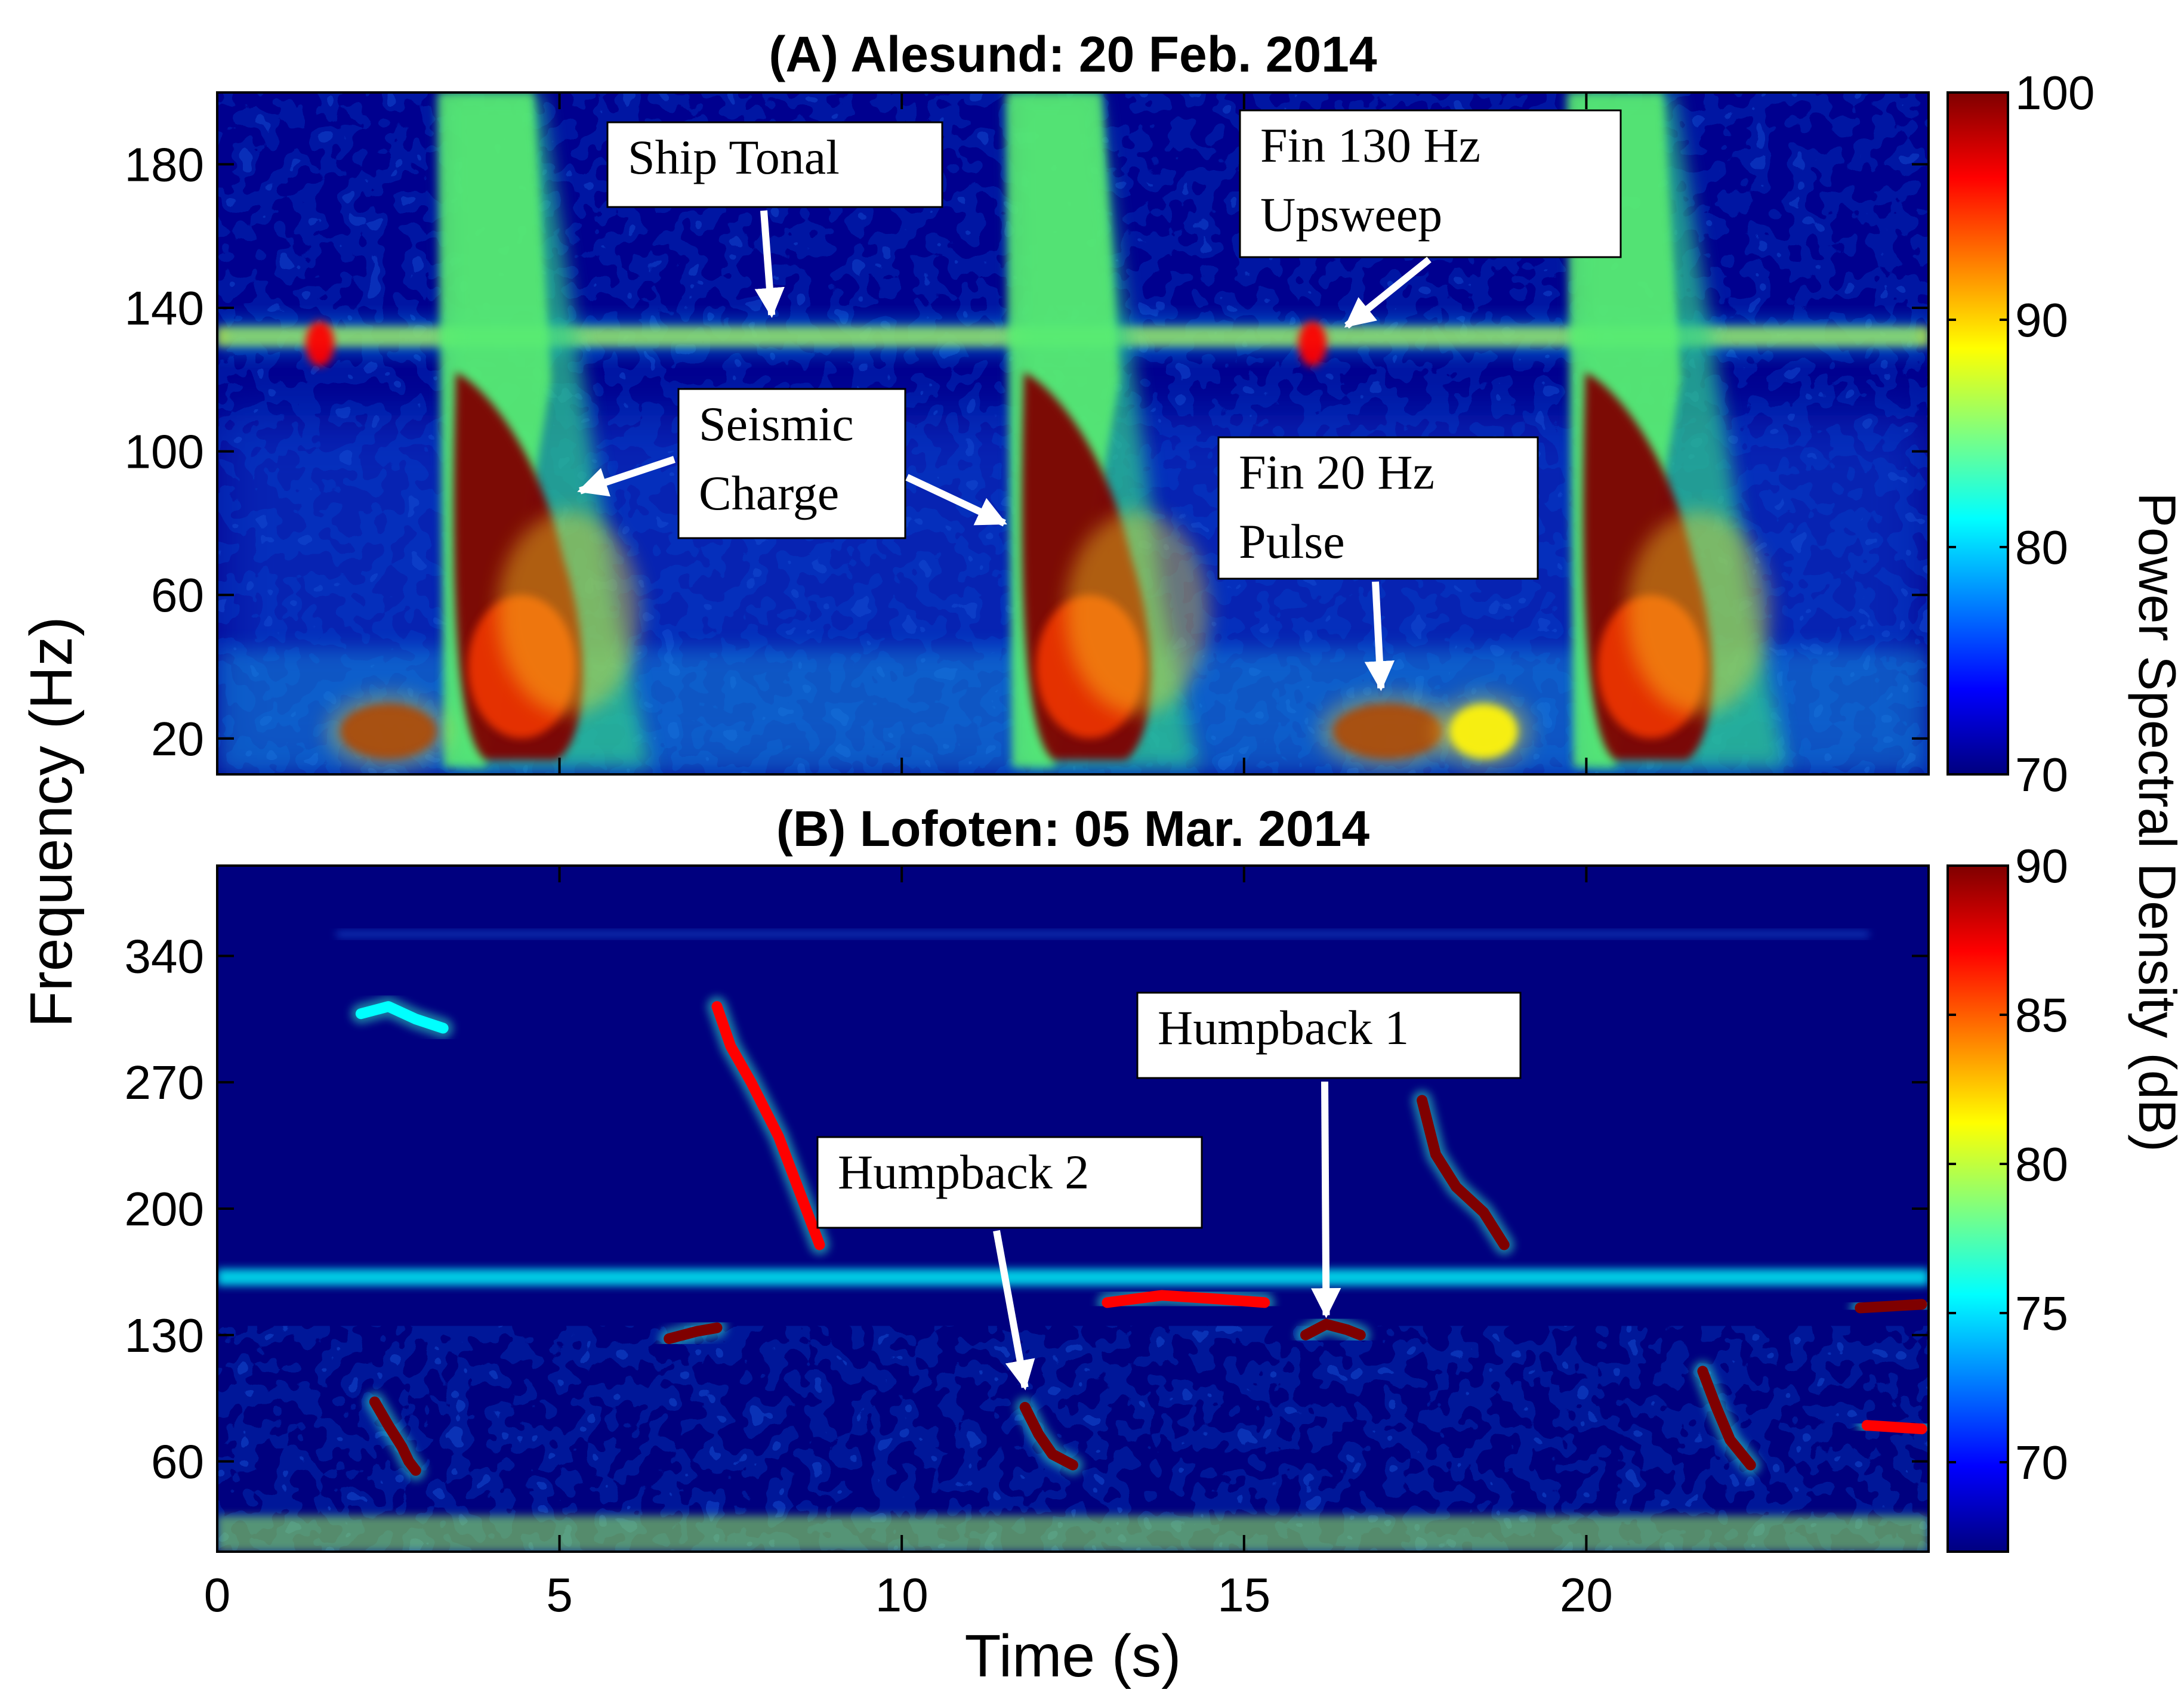 The image size is (2181, 1708). Describe the element at coordinates (777, 424) in the screenshot. I see `annotation-text: Seismic` at that location.